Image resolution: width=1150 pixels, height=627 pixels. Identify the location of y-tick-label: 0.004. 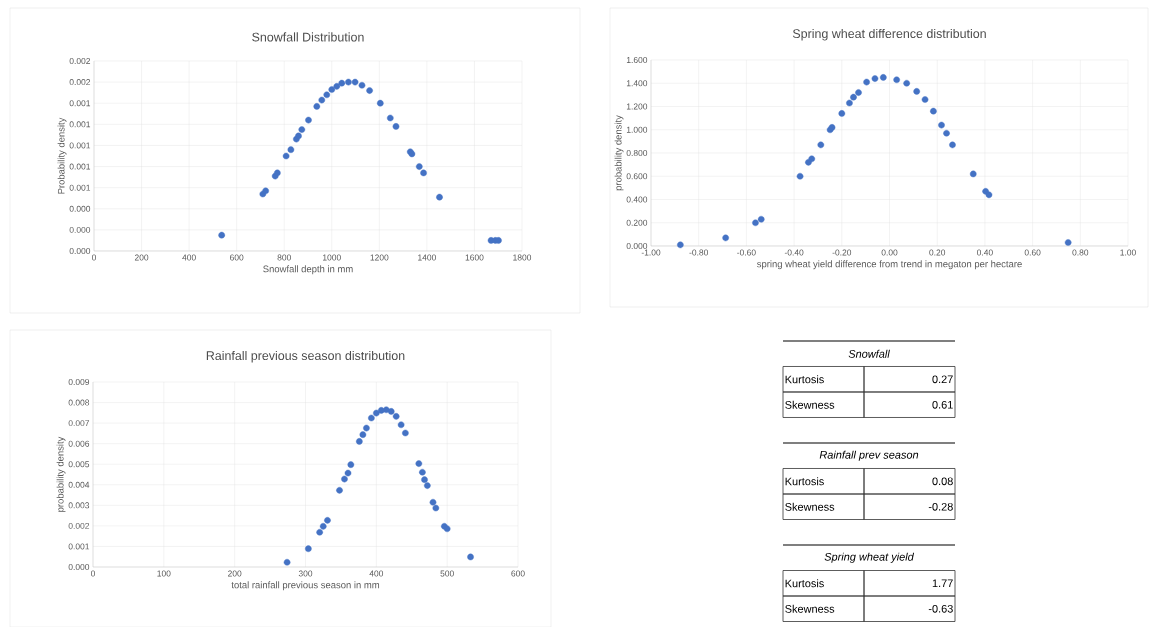
(79, 484).